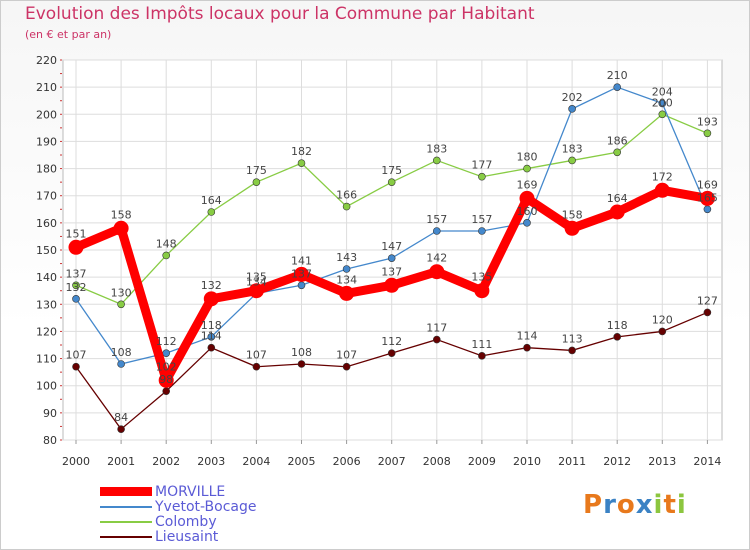 The height and width of the screenshot is (550, 750). What do you see at coordinates (644, 505) in the screenshot?
I see `logo-letter: x` at bounding box center [644, 505].